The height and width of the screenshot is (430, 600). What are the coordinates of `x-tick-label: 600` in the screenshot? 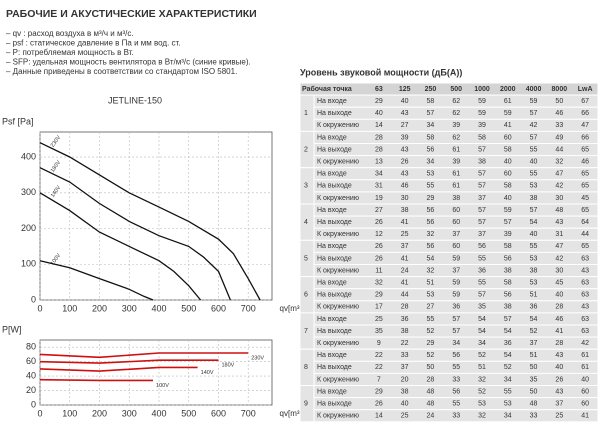 It's located at (218, 308).